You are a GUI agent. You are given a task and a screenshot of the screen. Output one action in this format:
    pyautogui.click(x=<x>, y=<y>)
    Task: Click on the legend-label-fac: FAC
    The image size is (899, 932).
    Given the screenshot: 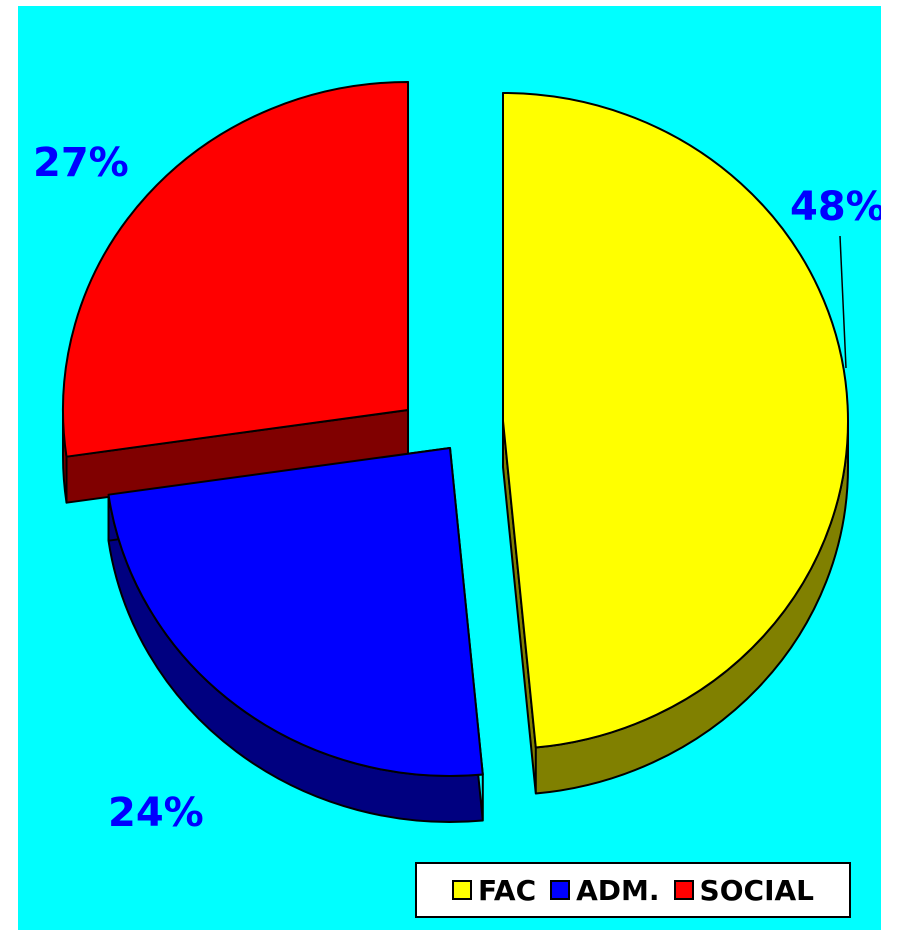 What is the action you would take?
    pyautogui.click(x=507, y=890)
    